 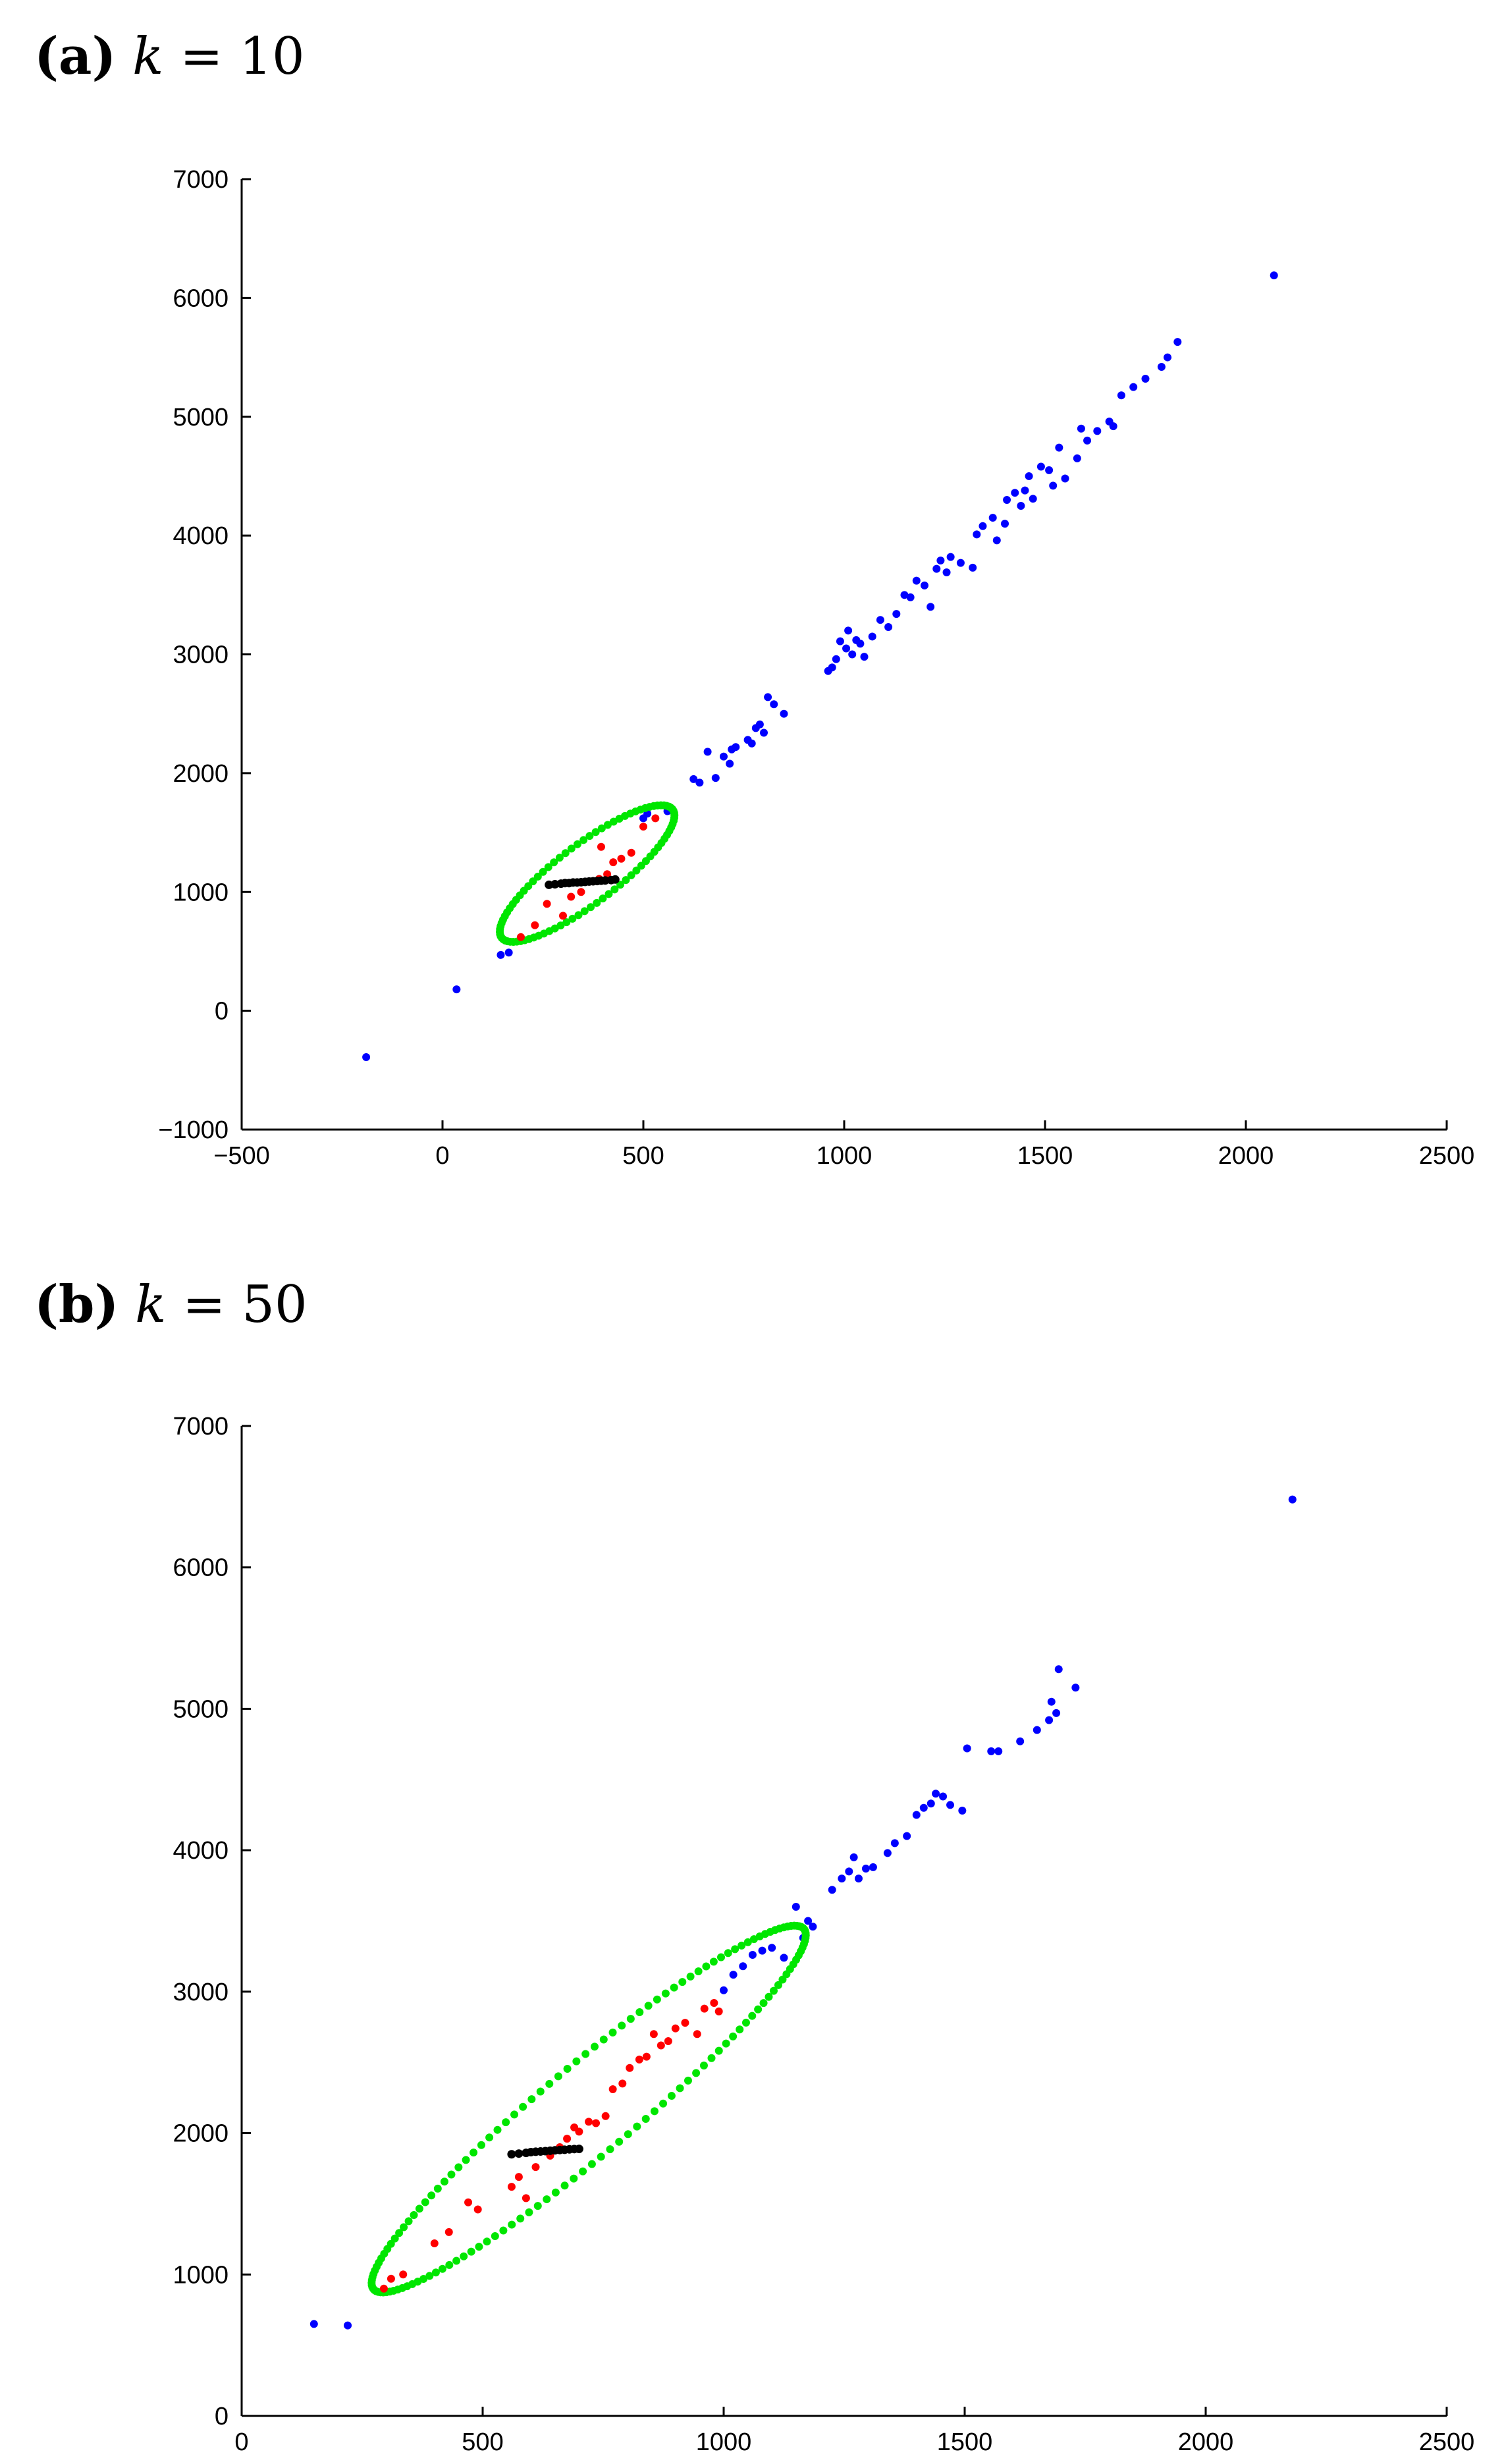 I want to click on y-tick-label: 7000, so click(x=200, y=180).